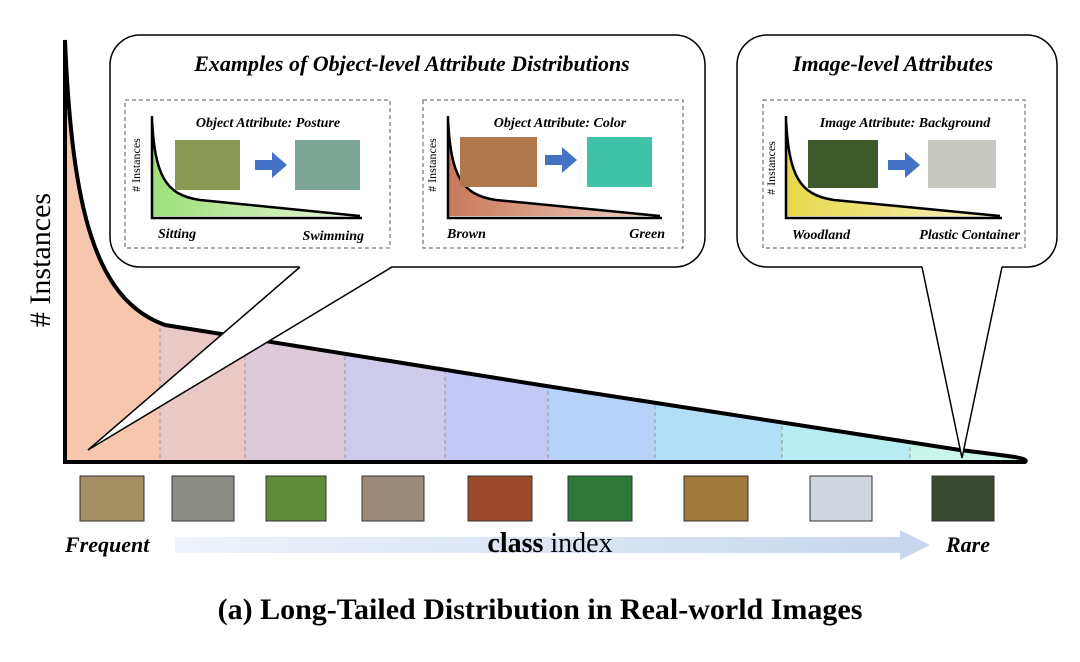  Describe the element at coordinates (905, 123) in the screenshot. I see `panel-title: Image Attribute: Background` at that location.